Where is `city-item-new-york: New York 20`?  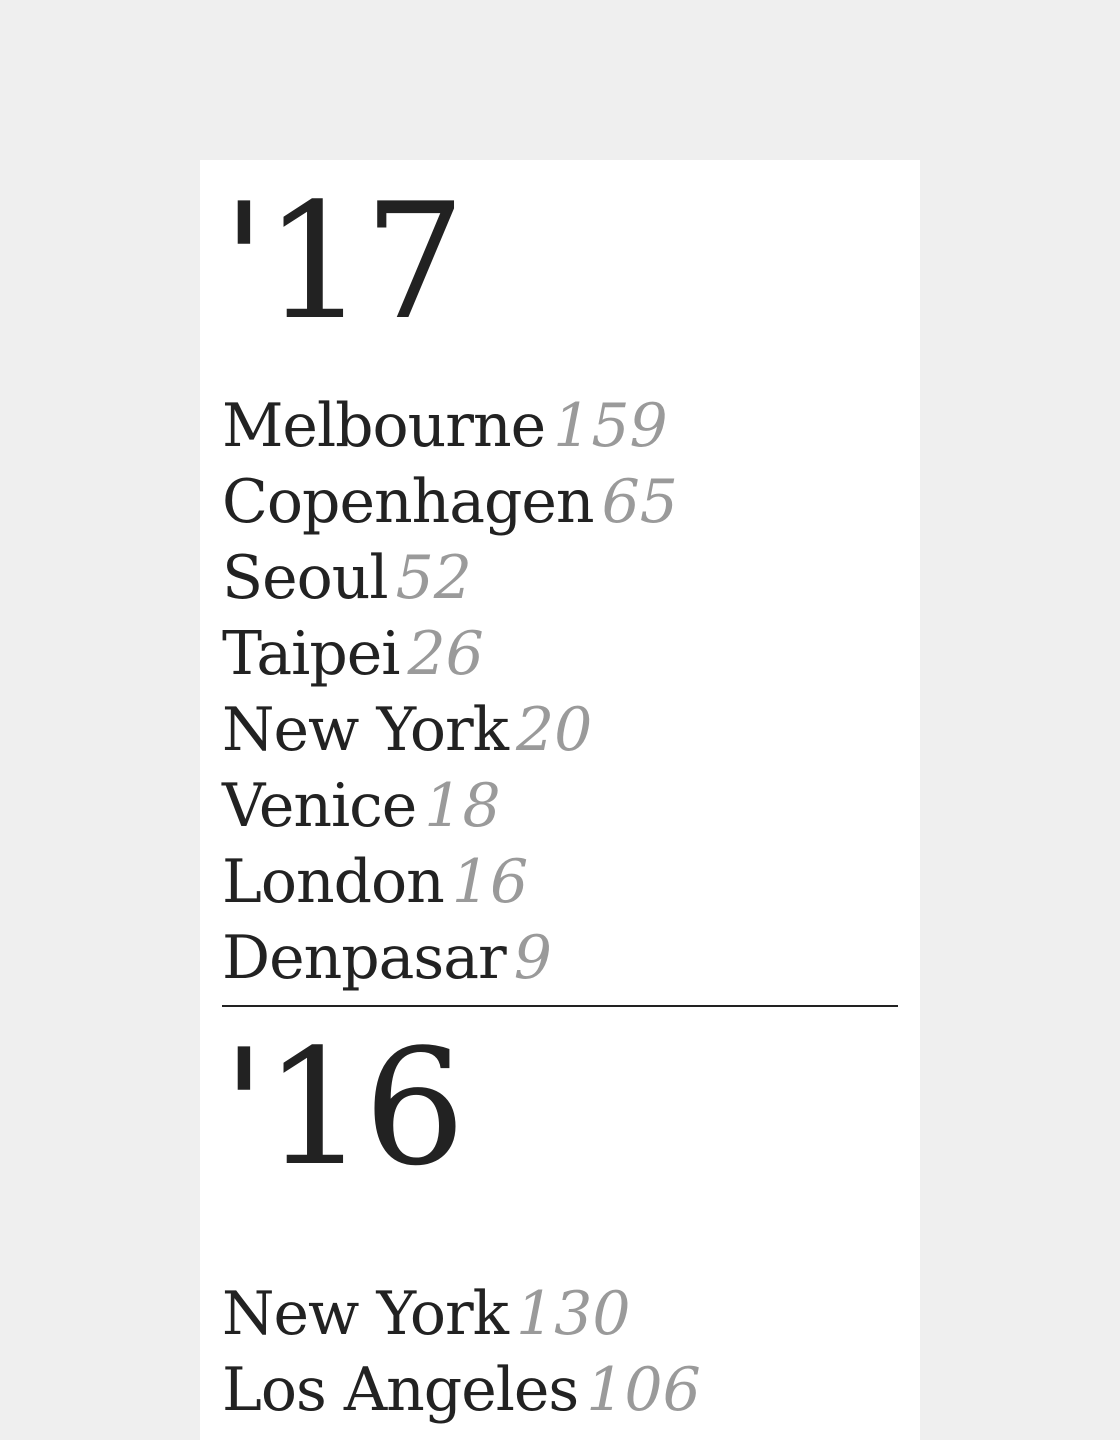
city-item-new-york: New York 20 is located at coordinates (560, 730).